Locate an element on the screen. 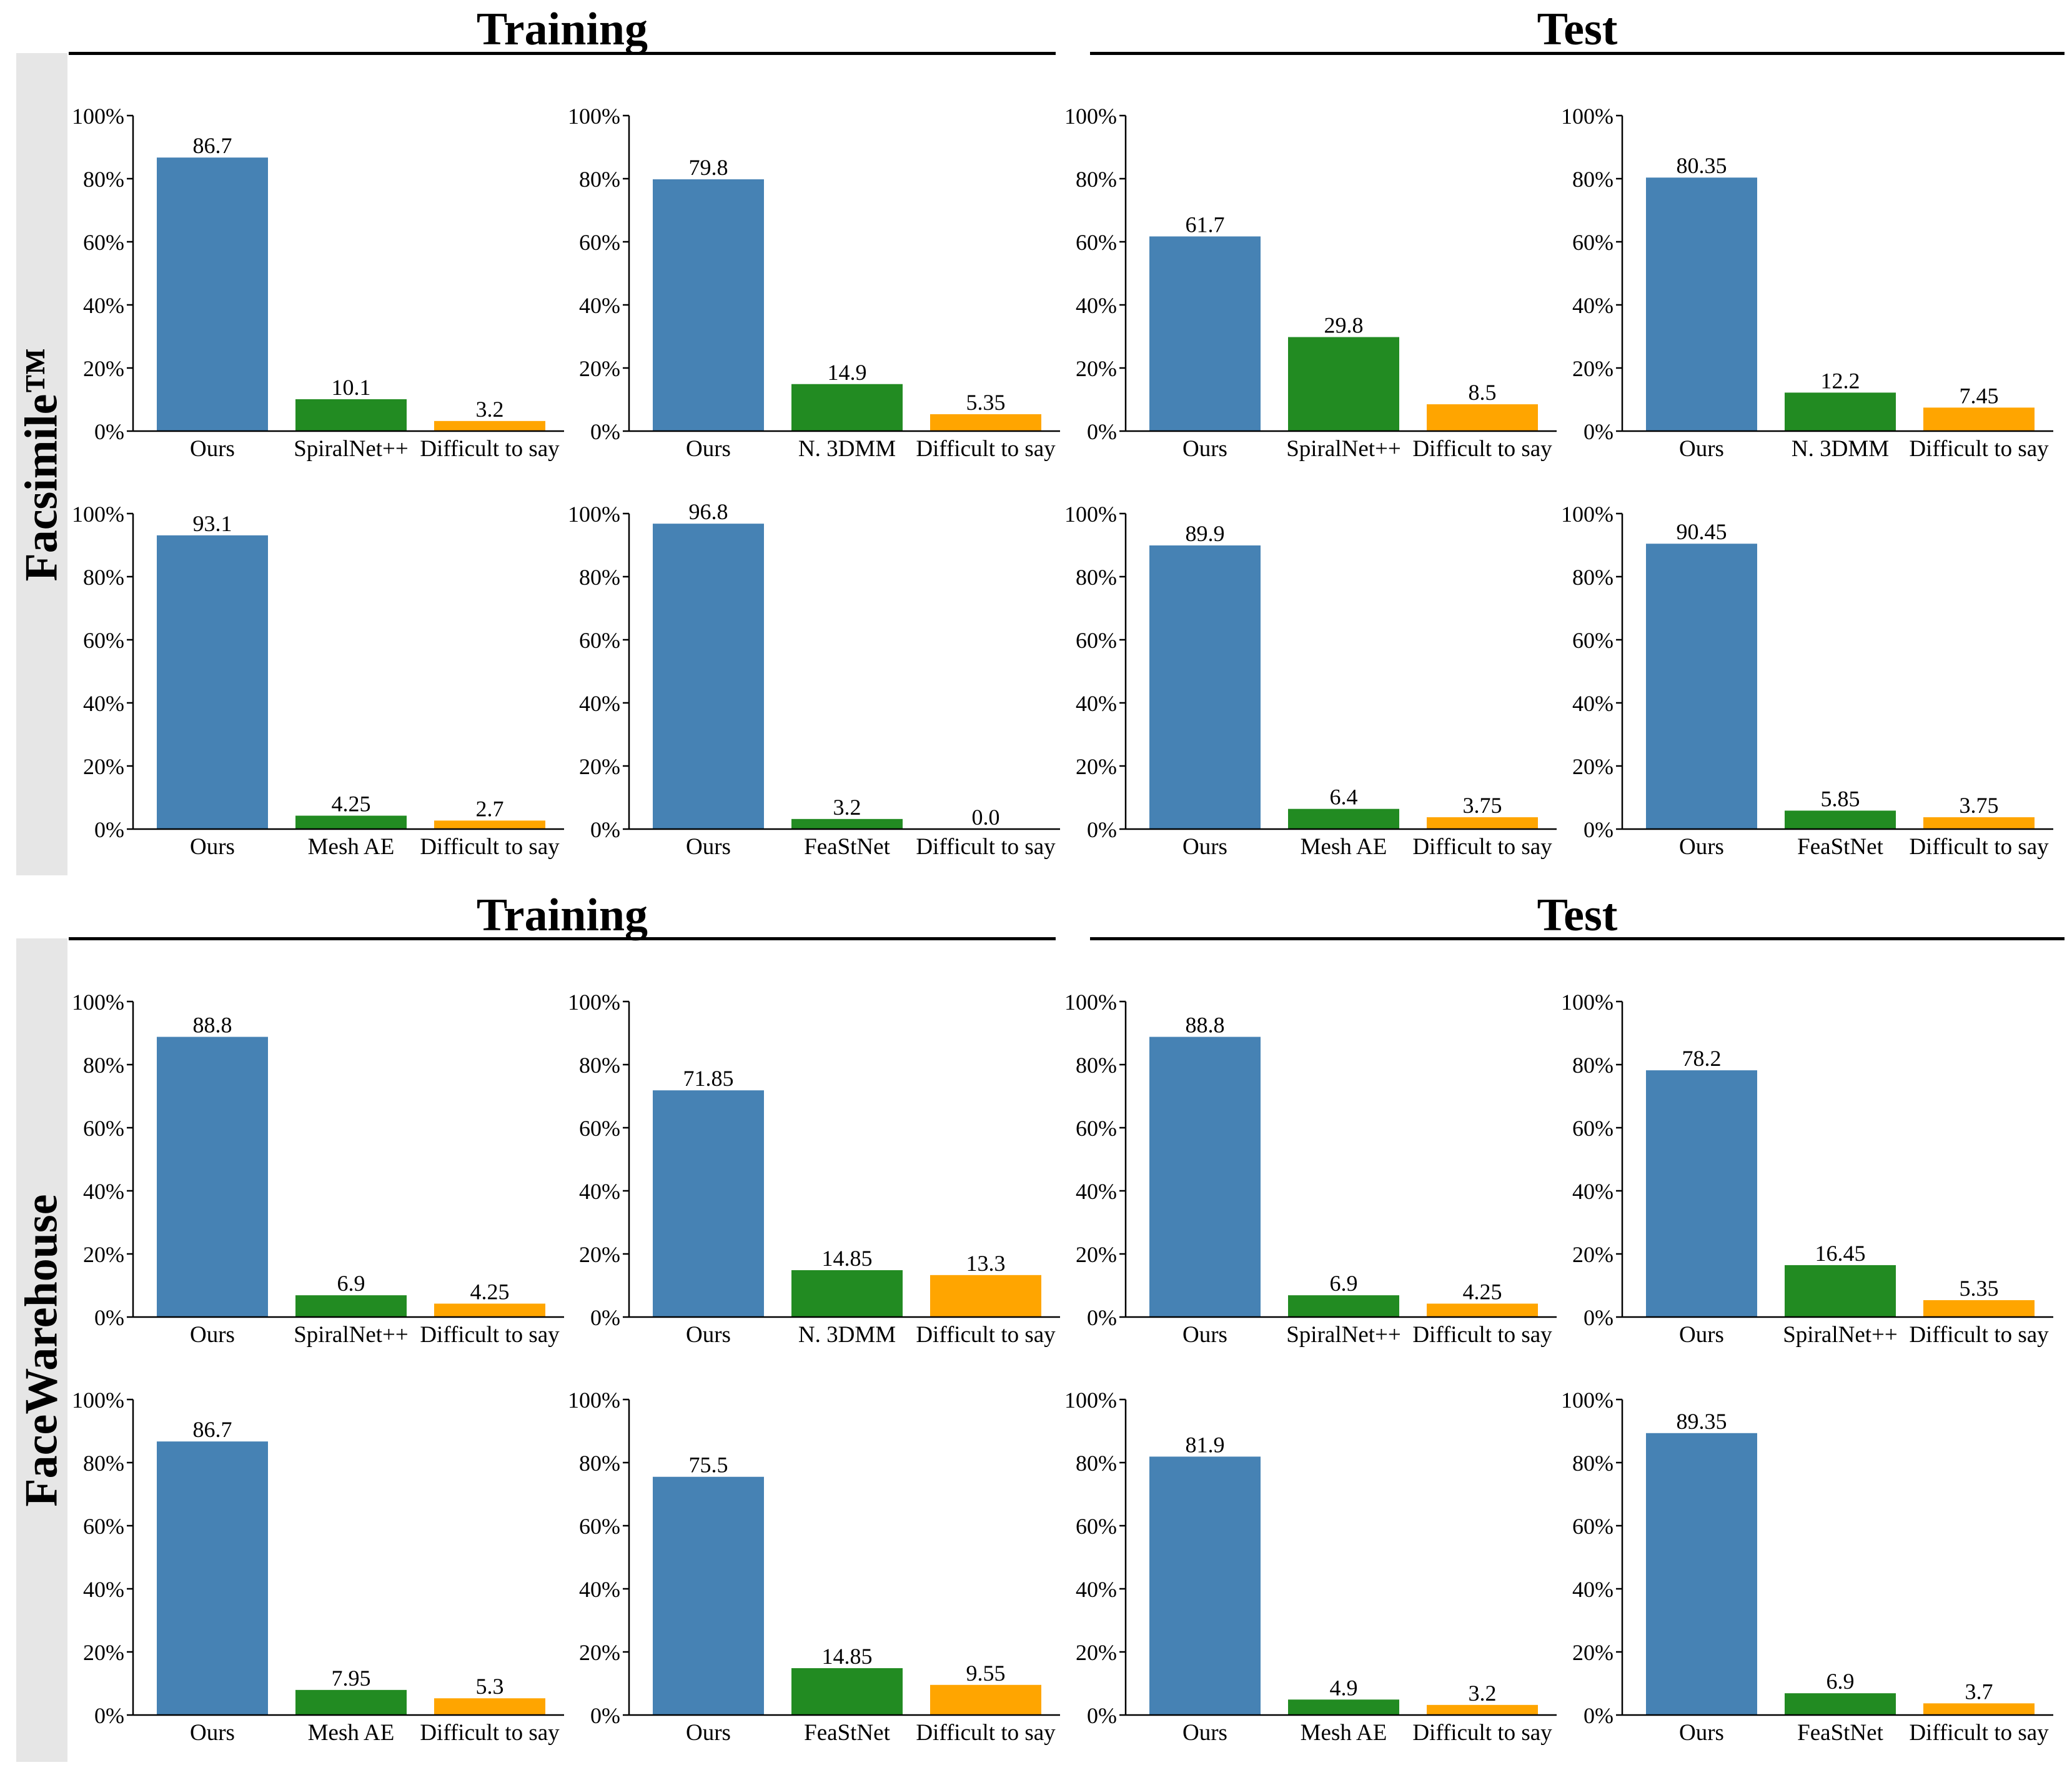  category-label: Ours is located at coordinates (708, 1335).